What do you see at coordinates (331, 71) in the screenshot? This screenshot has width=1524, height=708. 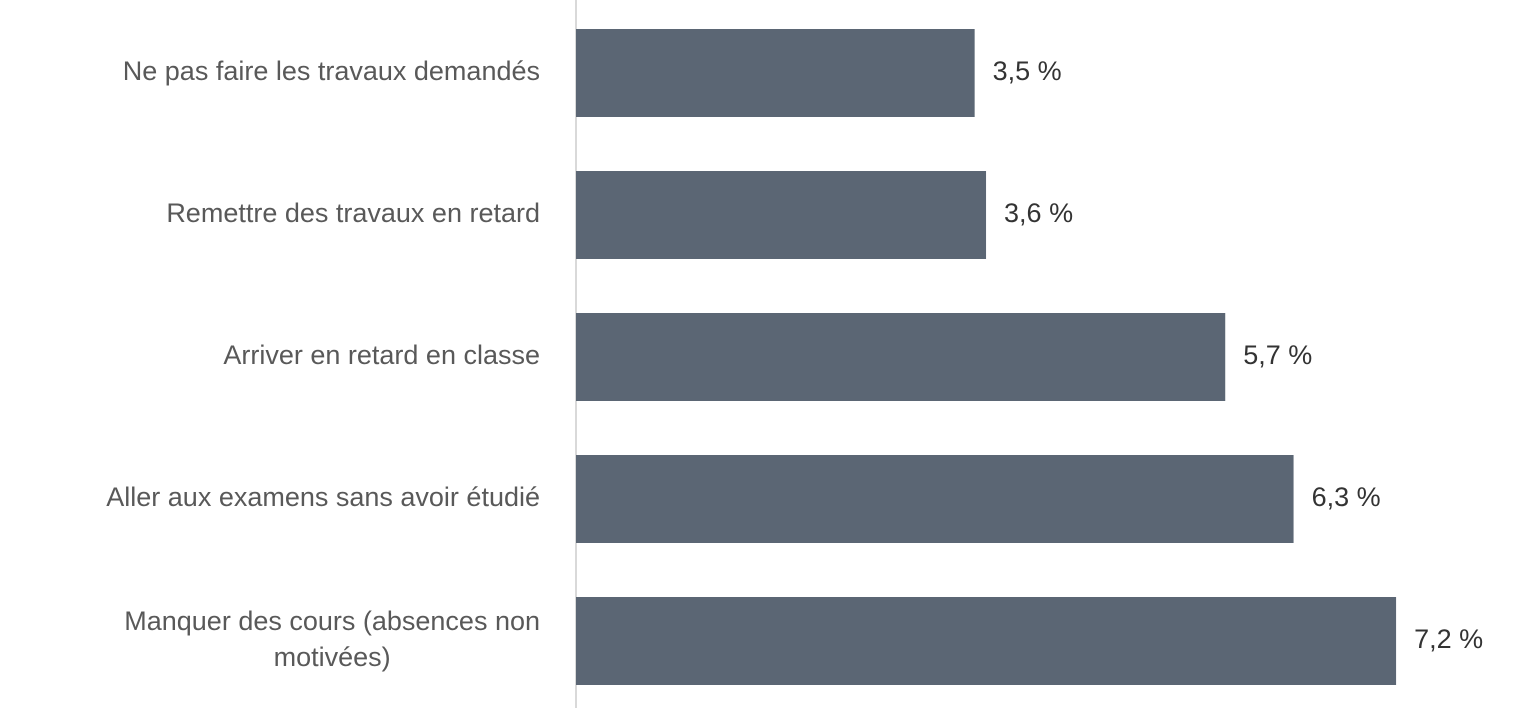 I see `category-label: Ne pas faire les travaux demandés` at bounding box center [331, 71].